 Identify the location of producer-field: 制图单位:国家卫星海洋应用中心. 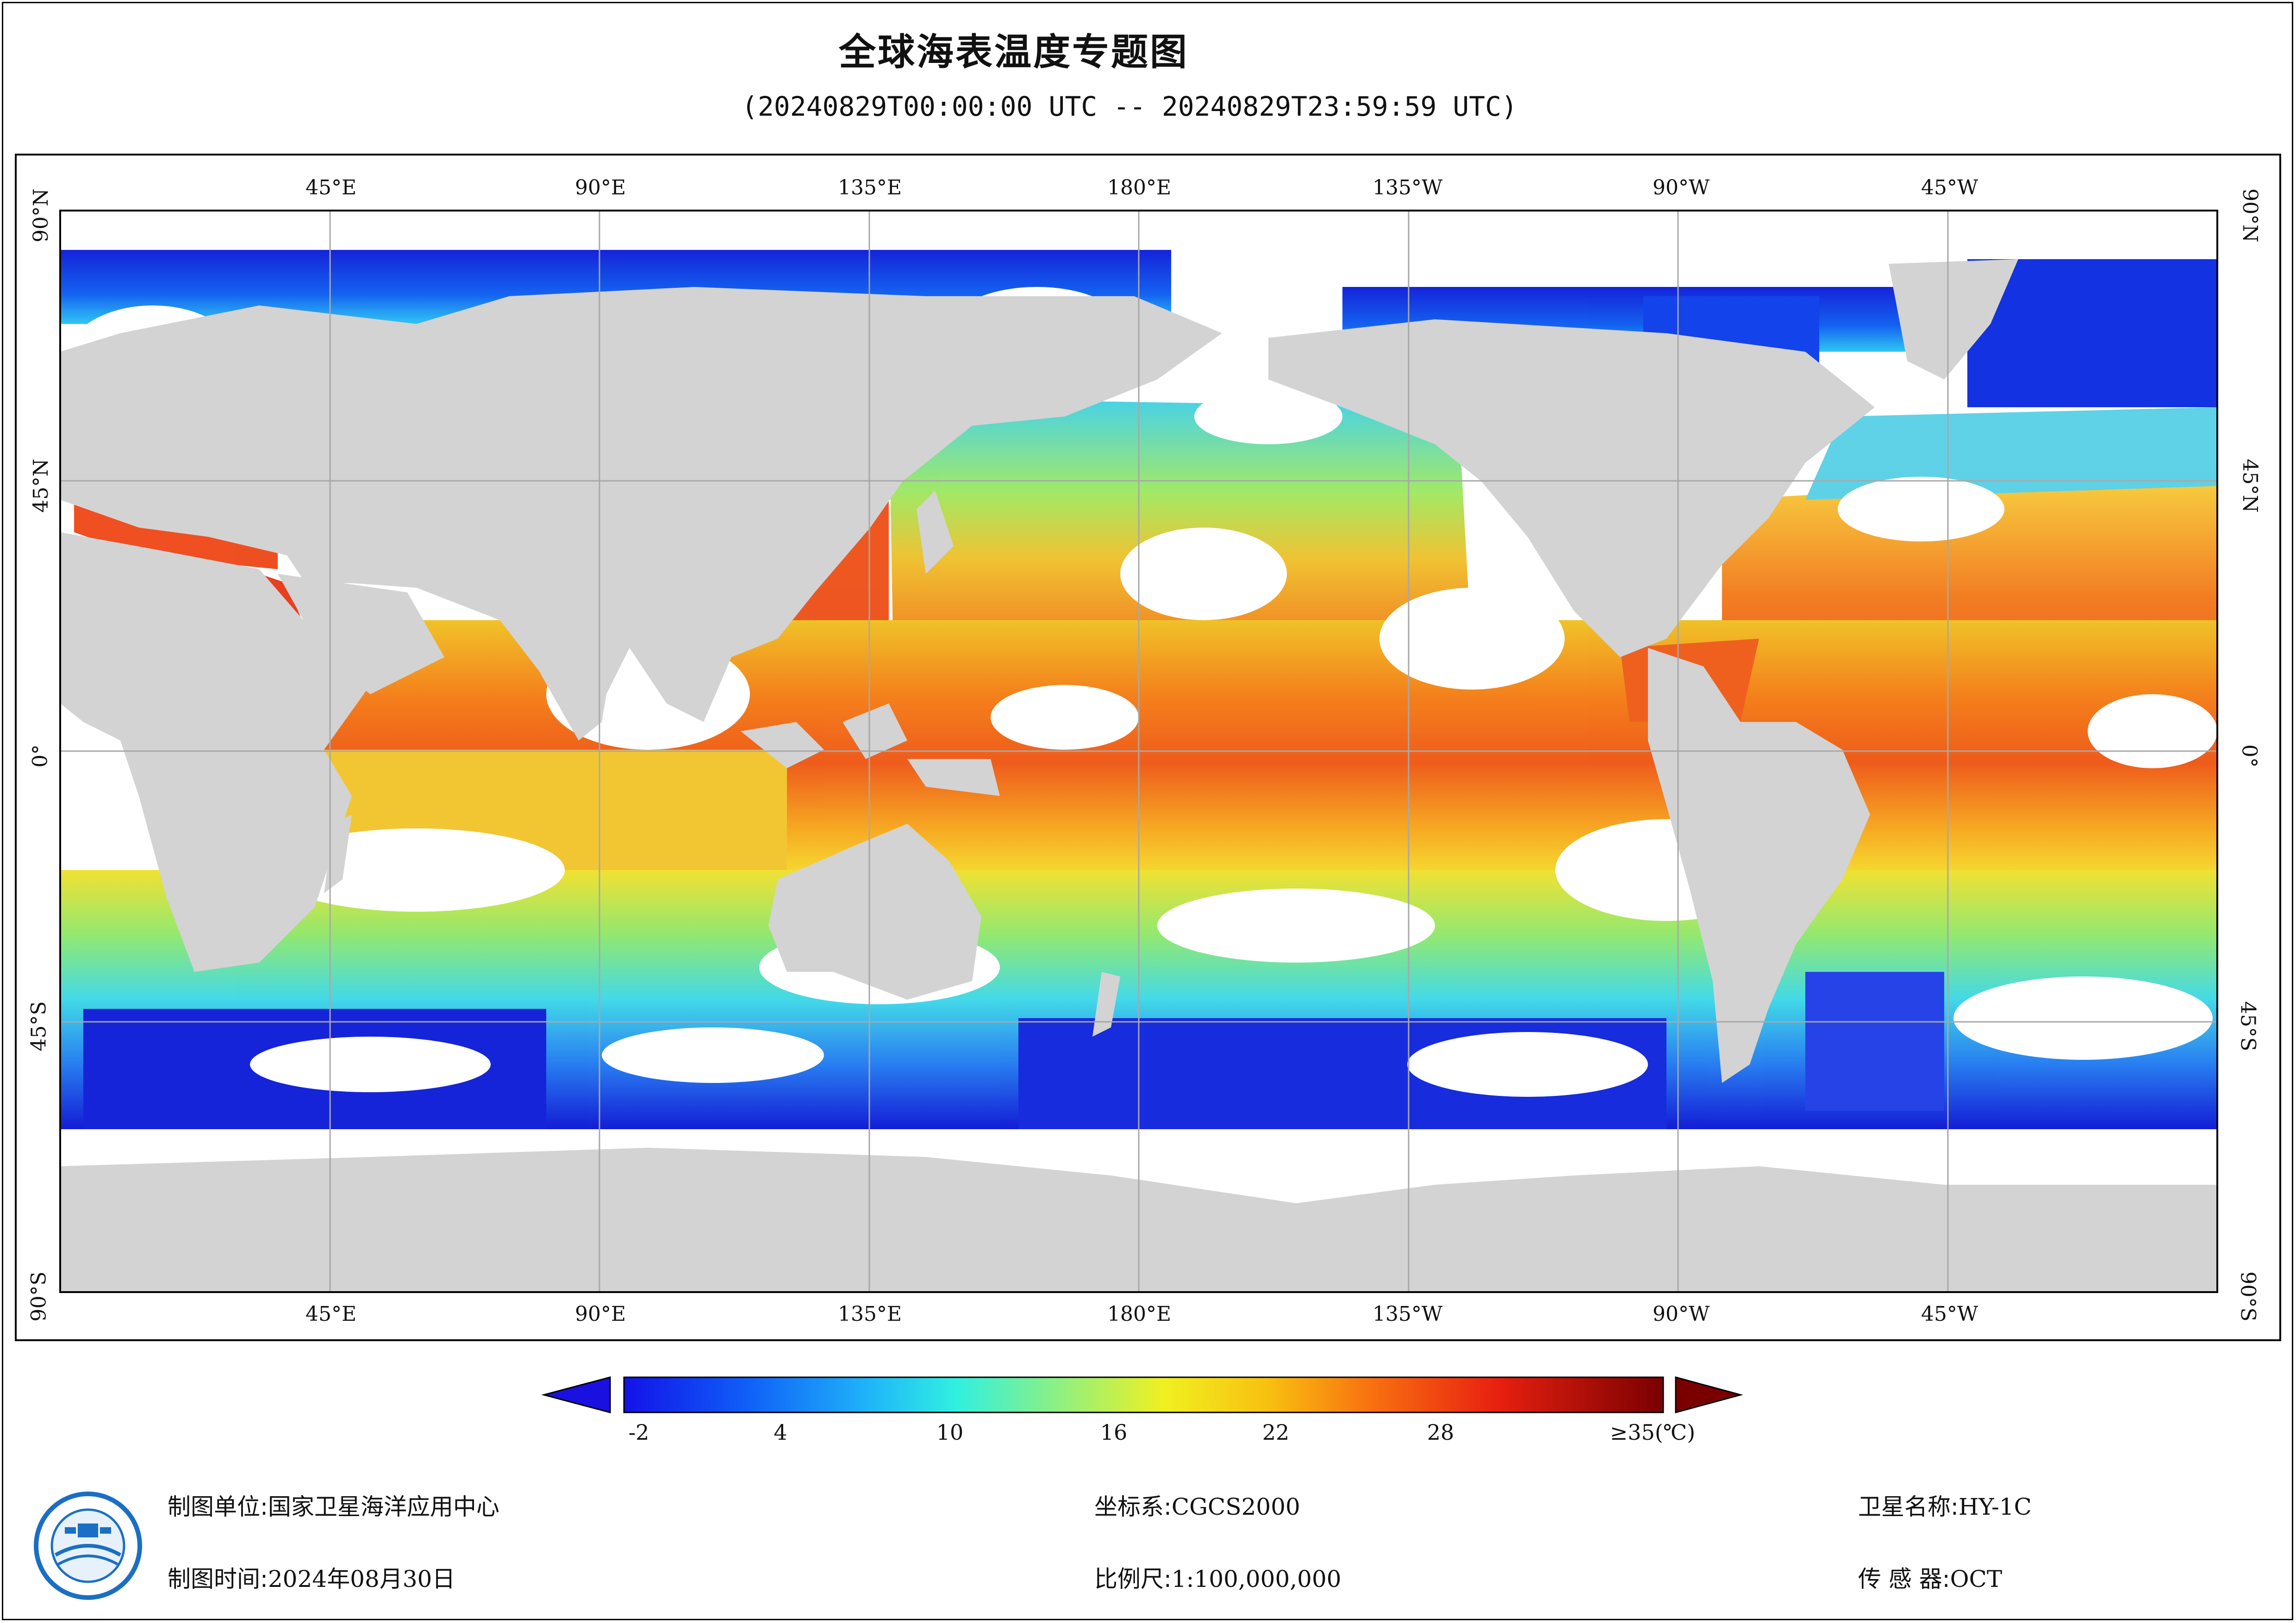
(333, 1505).